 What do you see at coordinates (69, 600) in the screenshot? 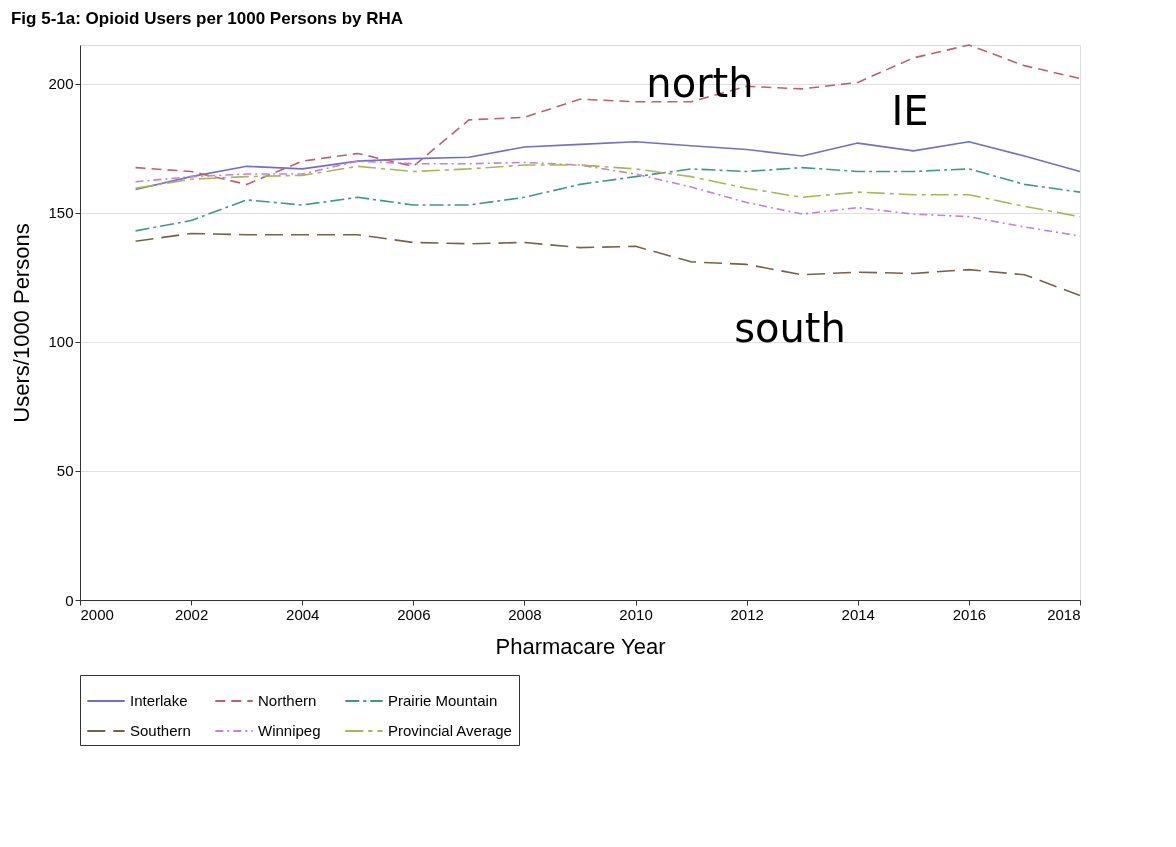
I see `y-tick-label: 0` at bounding box center [69, 600].